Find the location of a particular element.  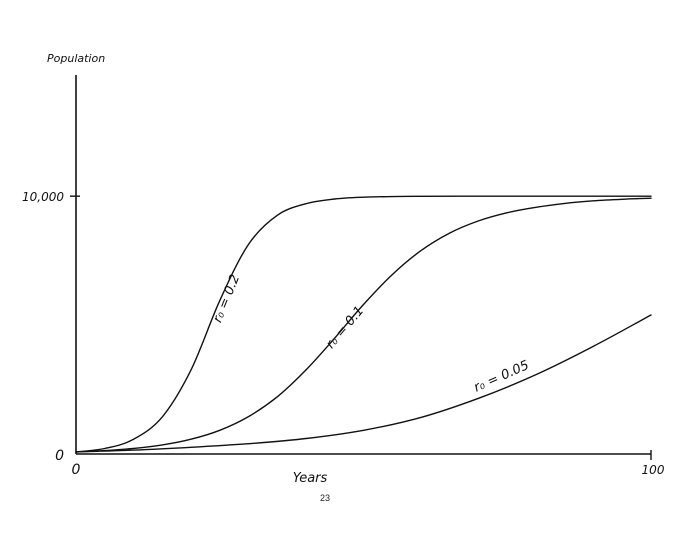

series-label-1: r₀ = 0.2 is located at coordinates (226, 299).